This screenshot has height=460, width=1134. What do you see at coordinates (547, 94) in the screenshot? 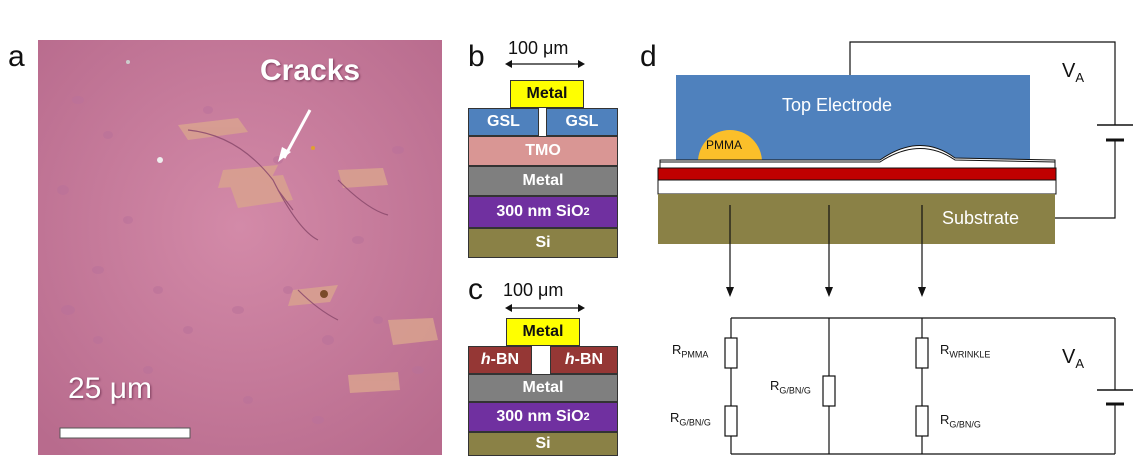
I see `stack-b-top-metal: Metal` at bounding box center [547, 94].